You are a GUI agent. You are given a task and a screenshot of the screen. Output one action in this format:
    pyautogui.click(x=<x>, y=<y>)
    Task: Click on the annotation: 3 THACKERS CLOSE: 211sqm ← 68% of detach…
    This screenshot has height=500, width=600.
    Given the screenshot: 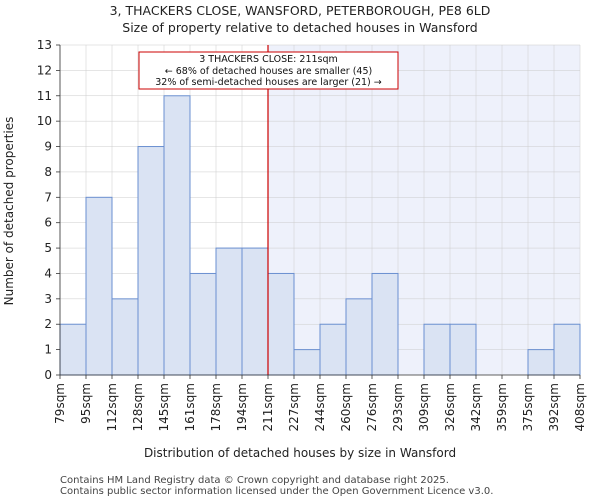 What is the action you would take?
    pyautogui.click(x=268, y=70)
    